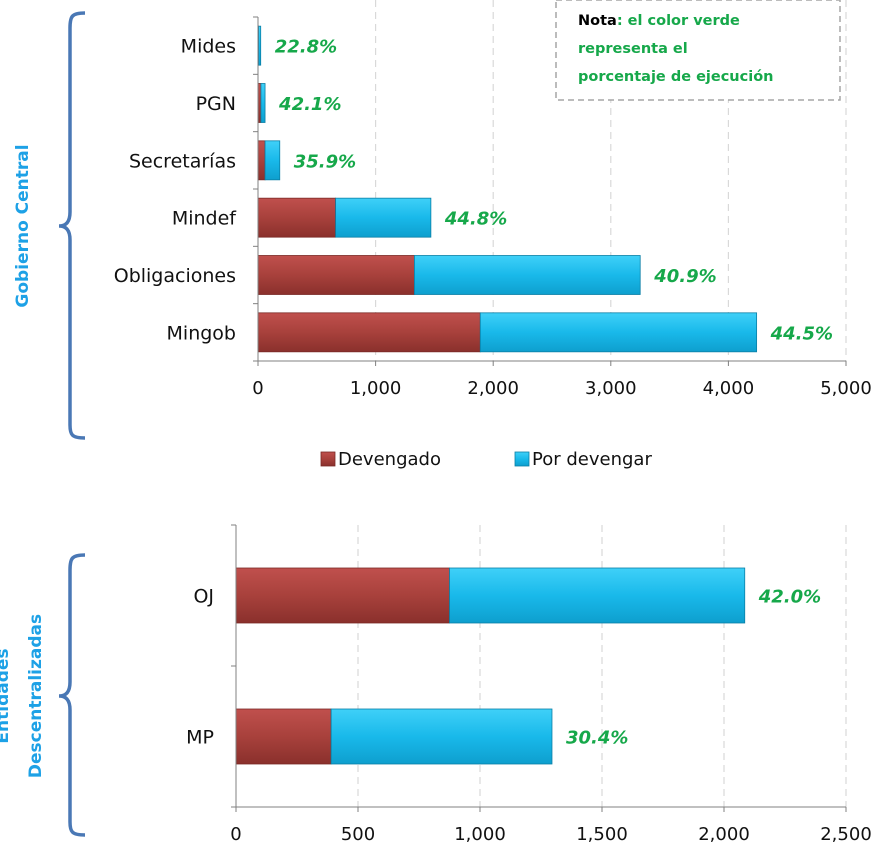  I want to click on bot-x-tick-label-1500: 1,500, so click(602, 834).